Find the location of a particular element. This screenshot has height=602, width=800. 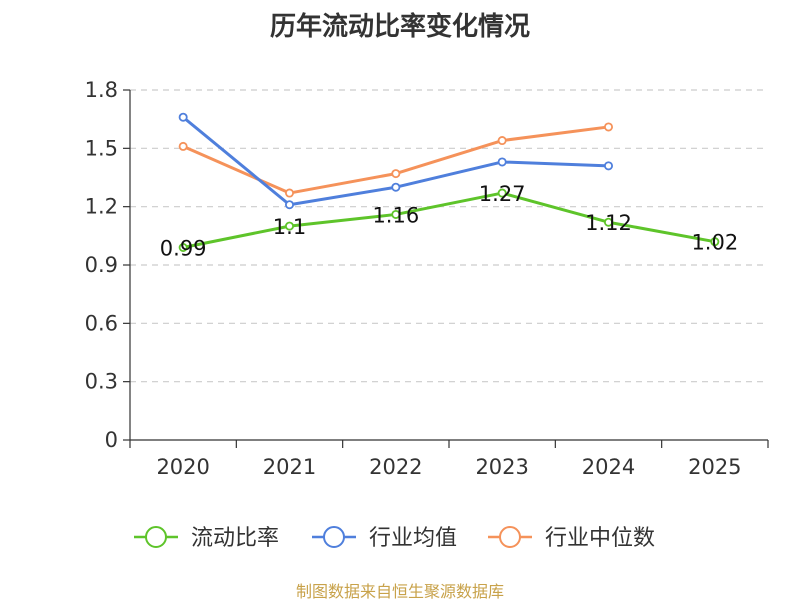

data-label: 0.99 is located at coordinates (183, 249).